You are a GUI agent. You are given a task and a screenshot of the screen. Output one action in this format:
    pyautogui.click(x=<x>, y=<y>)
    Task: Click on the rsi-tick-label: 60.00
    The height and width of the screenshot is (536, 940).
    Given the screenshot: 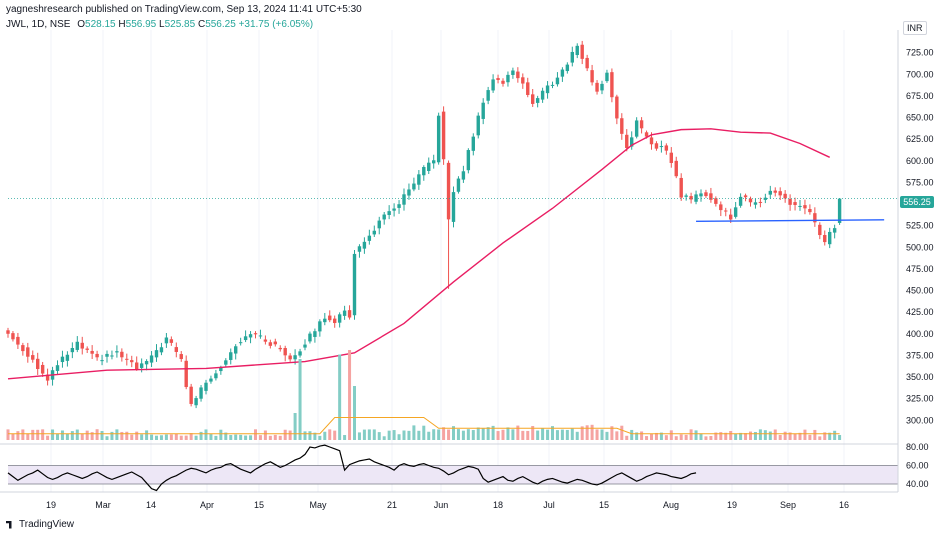 What is the action you would take?
    pyautogui.click(x=917, y=466)
    